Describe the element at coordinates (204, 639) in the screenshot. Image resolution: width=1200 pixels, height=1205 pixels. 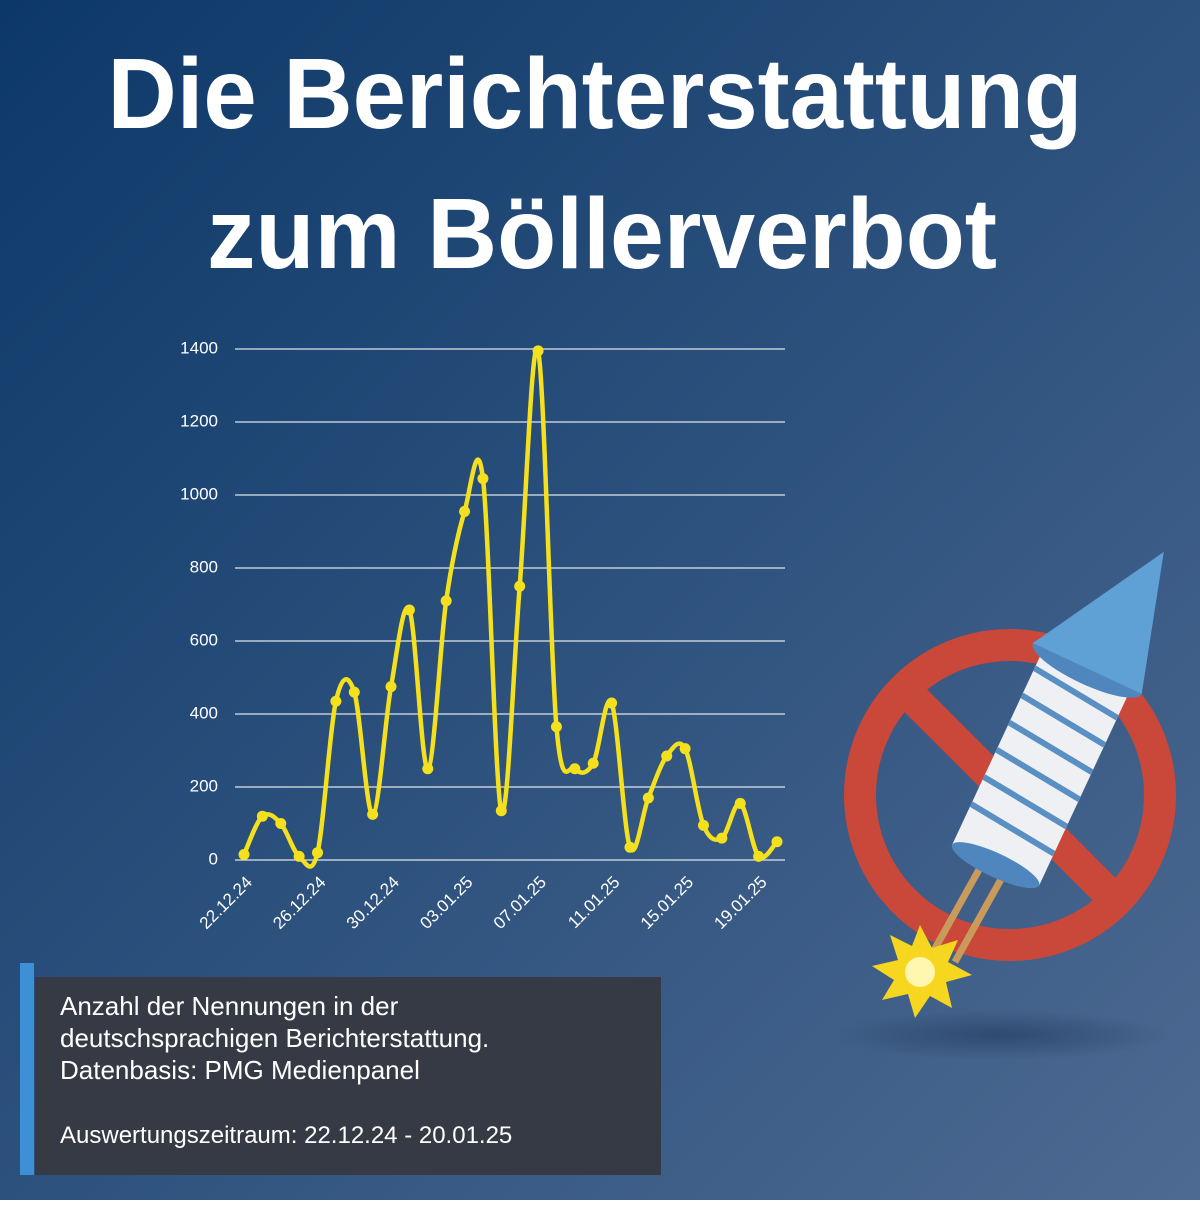
I see `y-tick-label: 600` at that location.